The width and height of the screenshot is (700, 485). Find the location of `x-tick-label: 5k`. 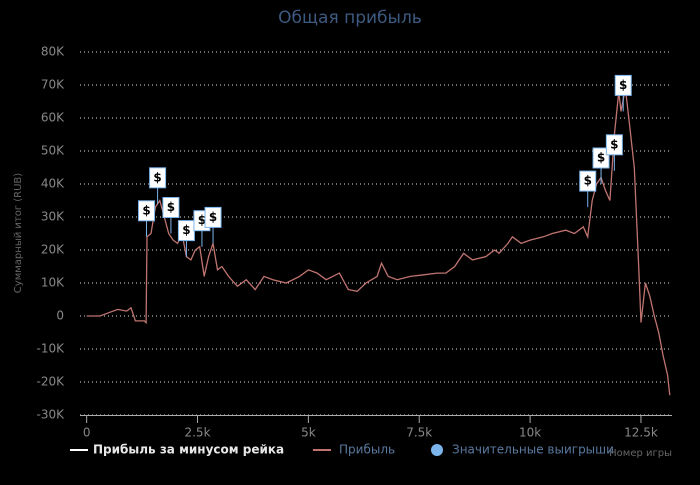

x-tick-label: 5k is located at coordinates (308, 433).